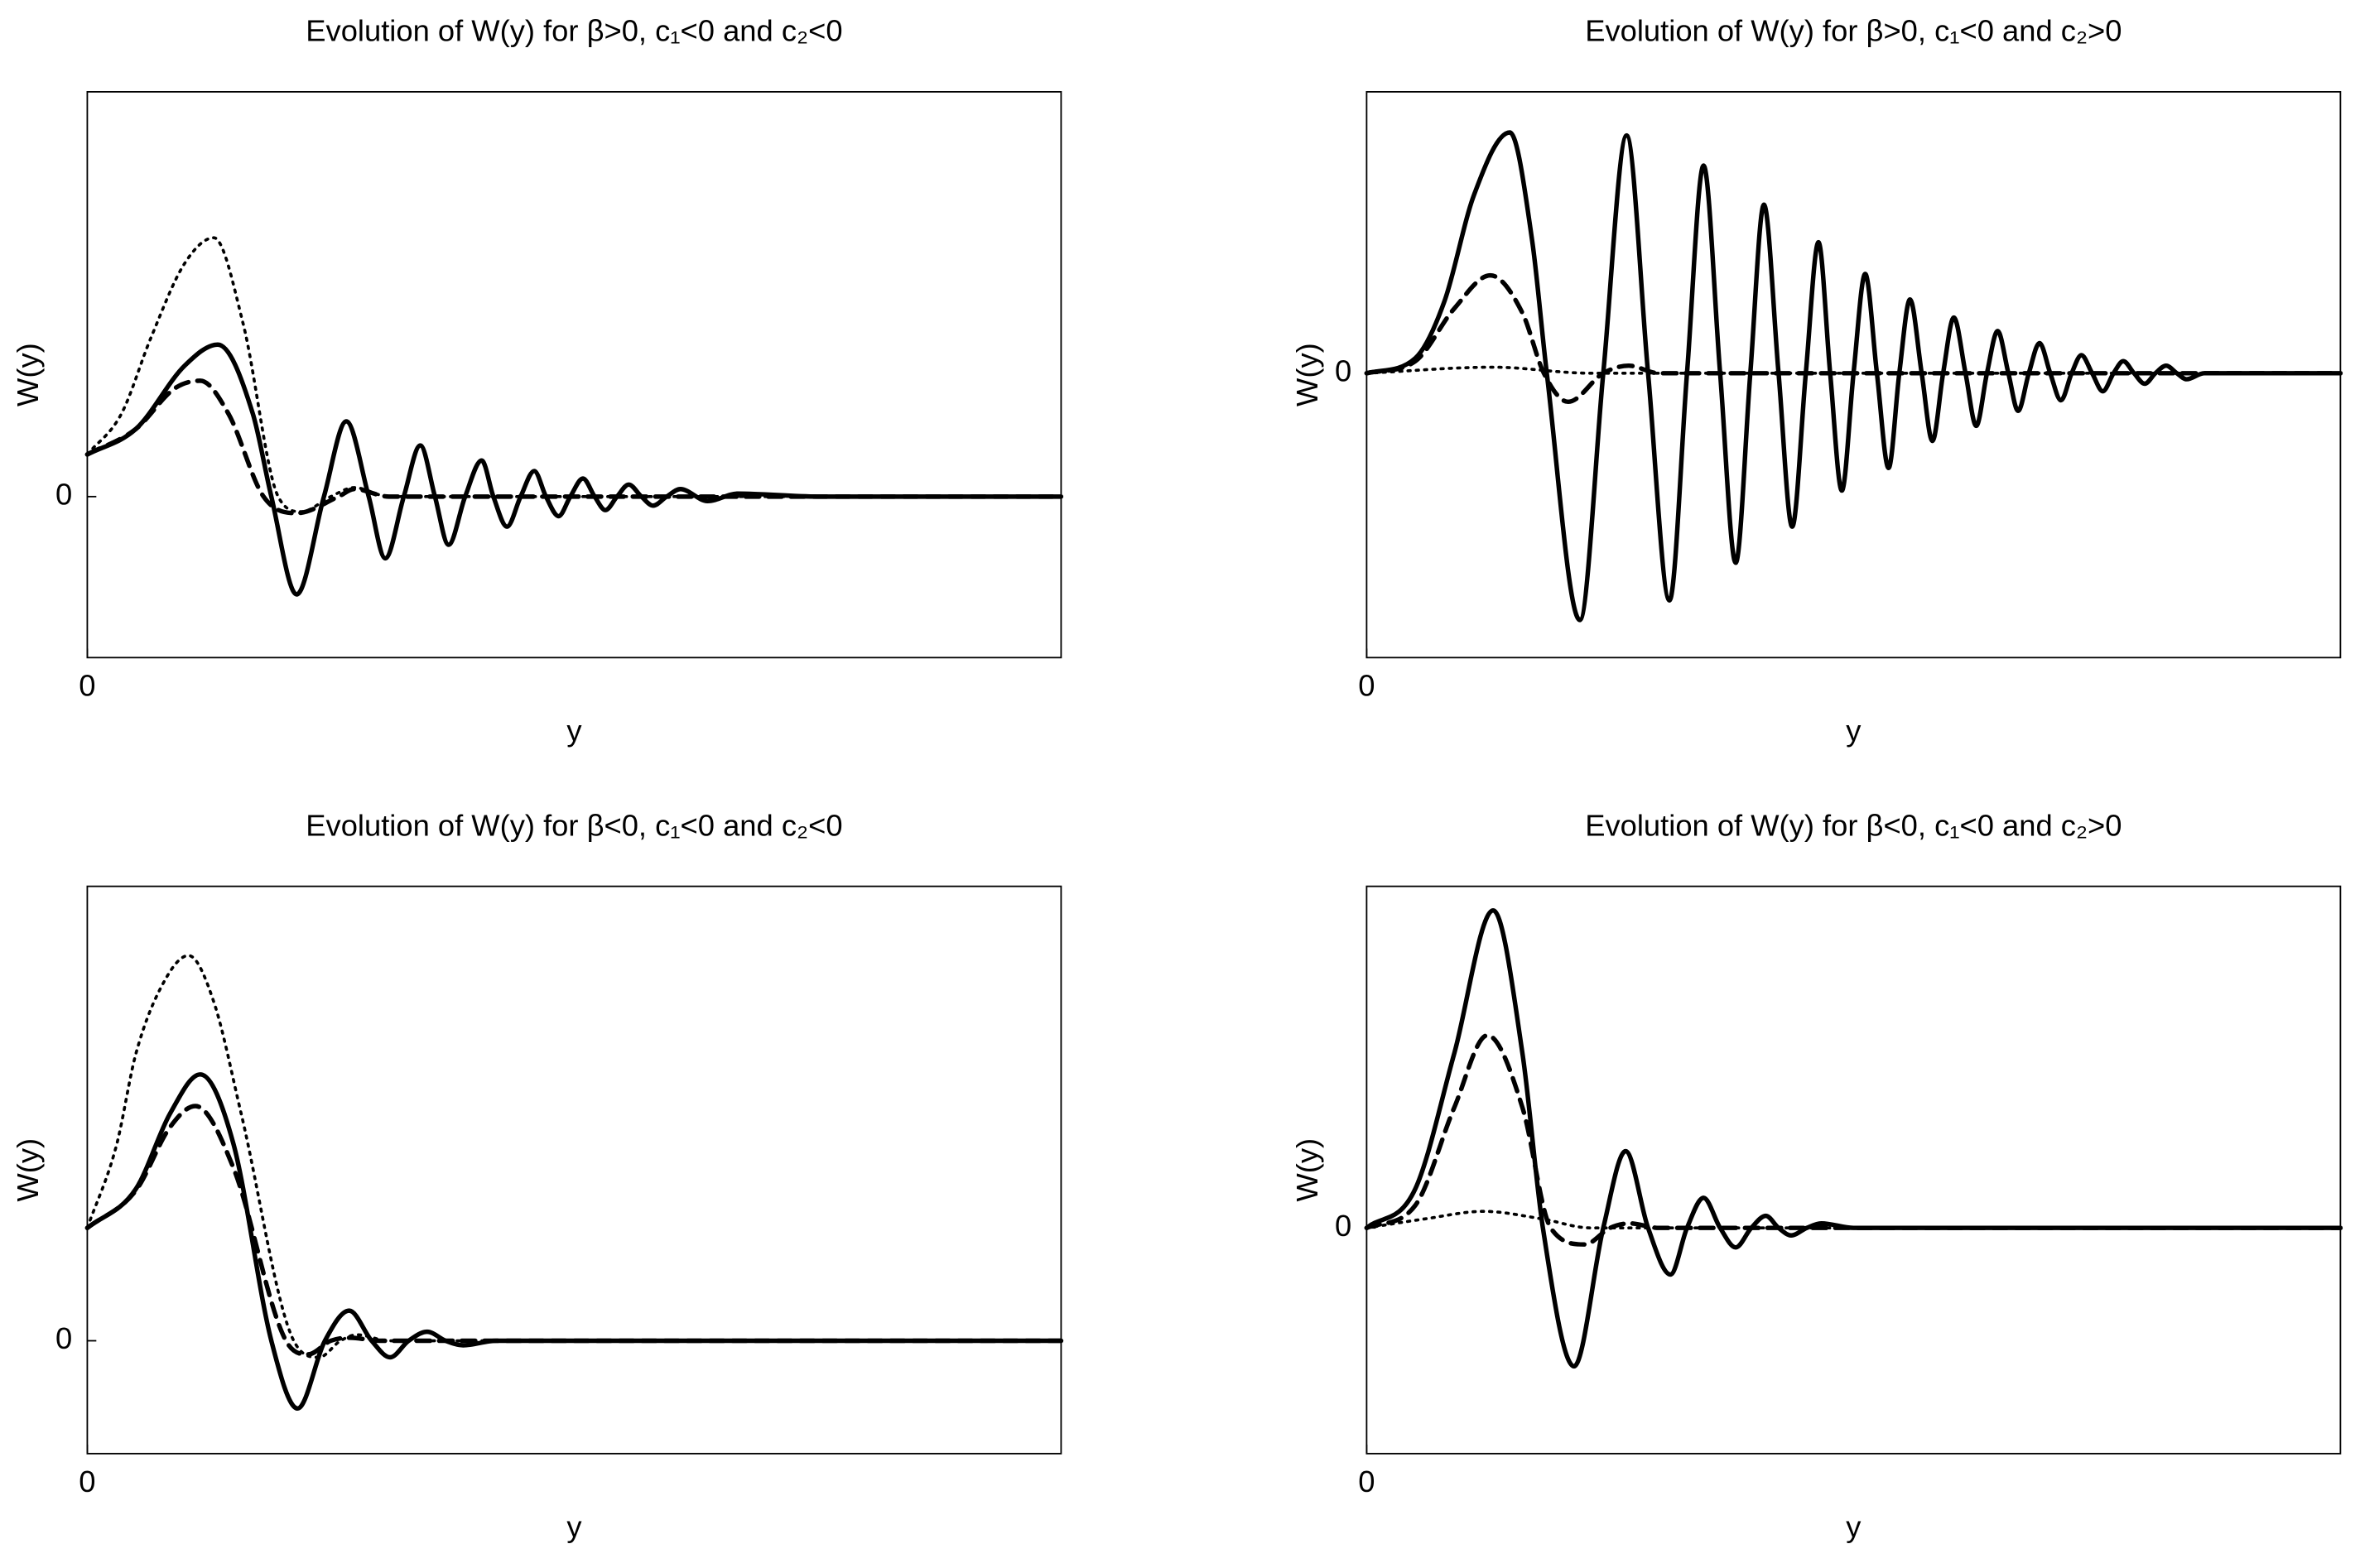 This screenshot has height=1568, width=2360. I want to click on subplot-title: Evolution of W(y) for β<0, c₁<0 and c₂<0, so click(574, 825).